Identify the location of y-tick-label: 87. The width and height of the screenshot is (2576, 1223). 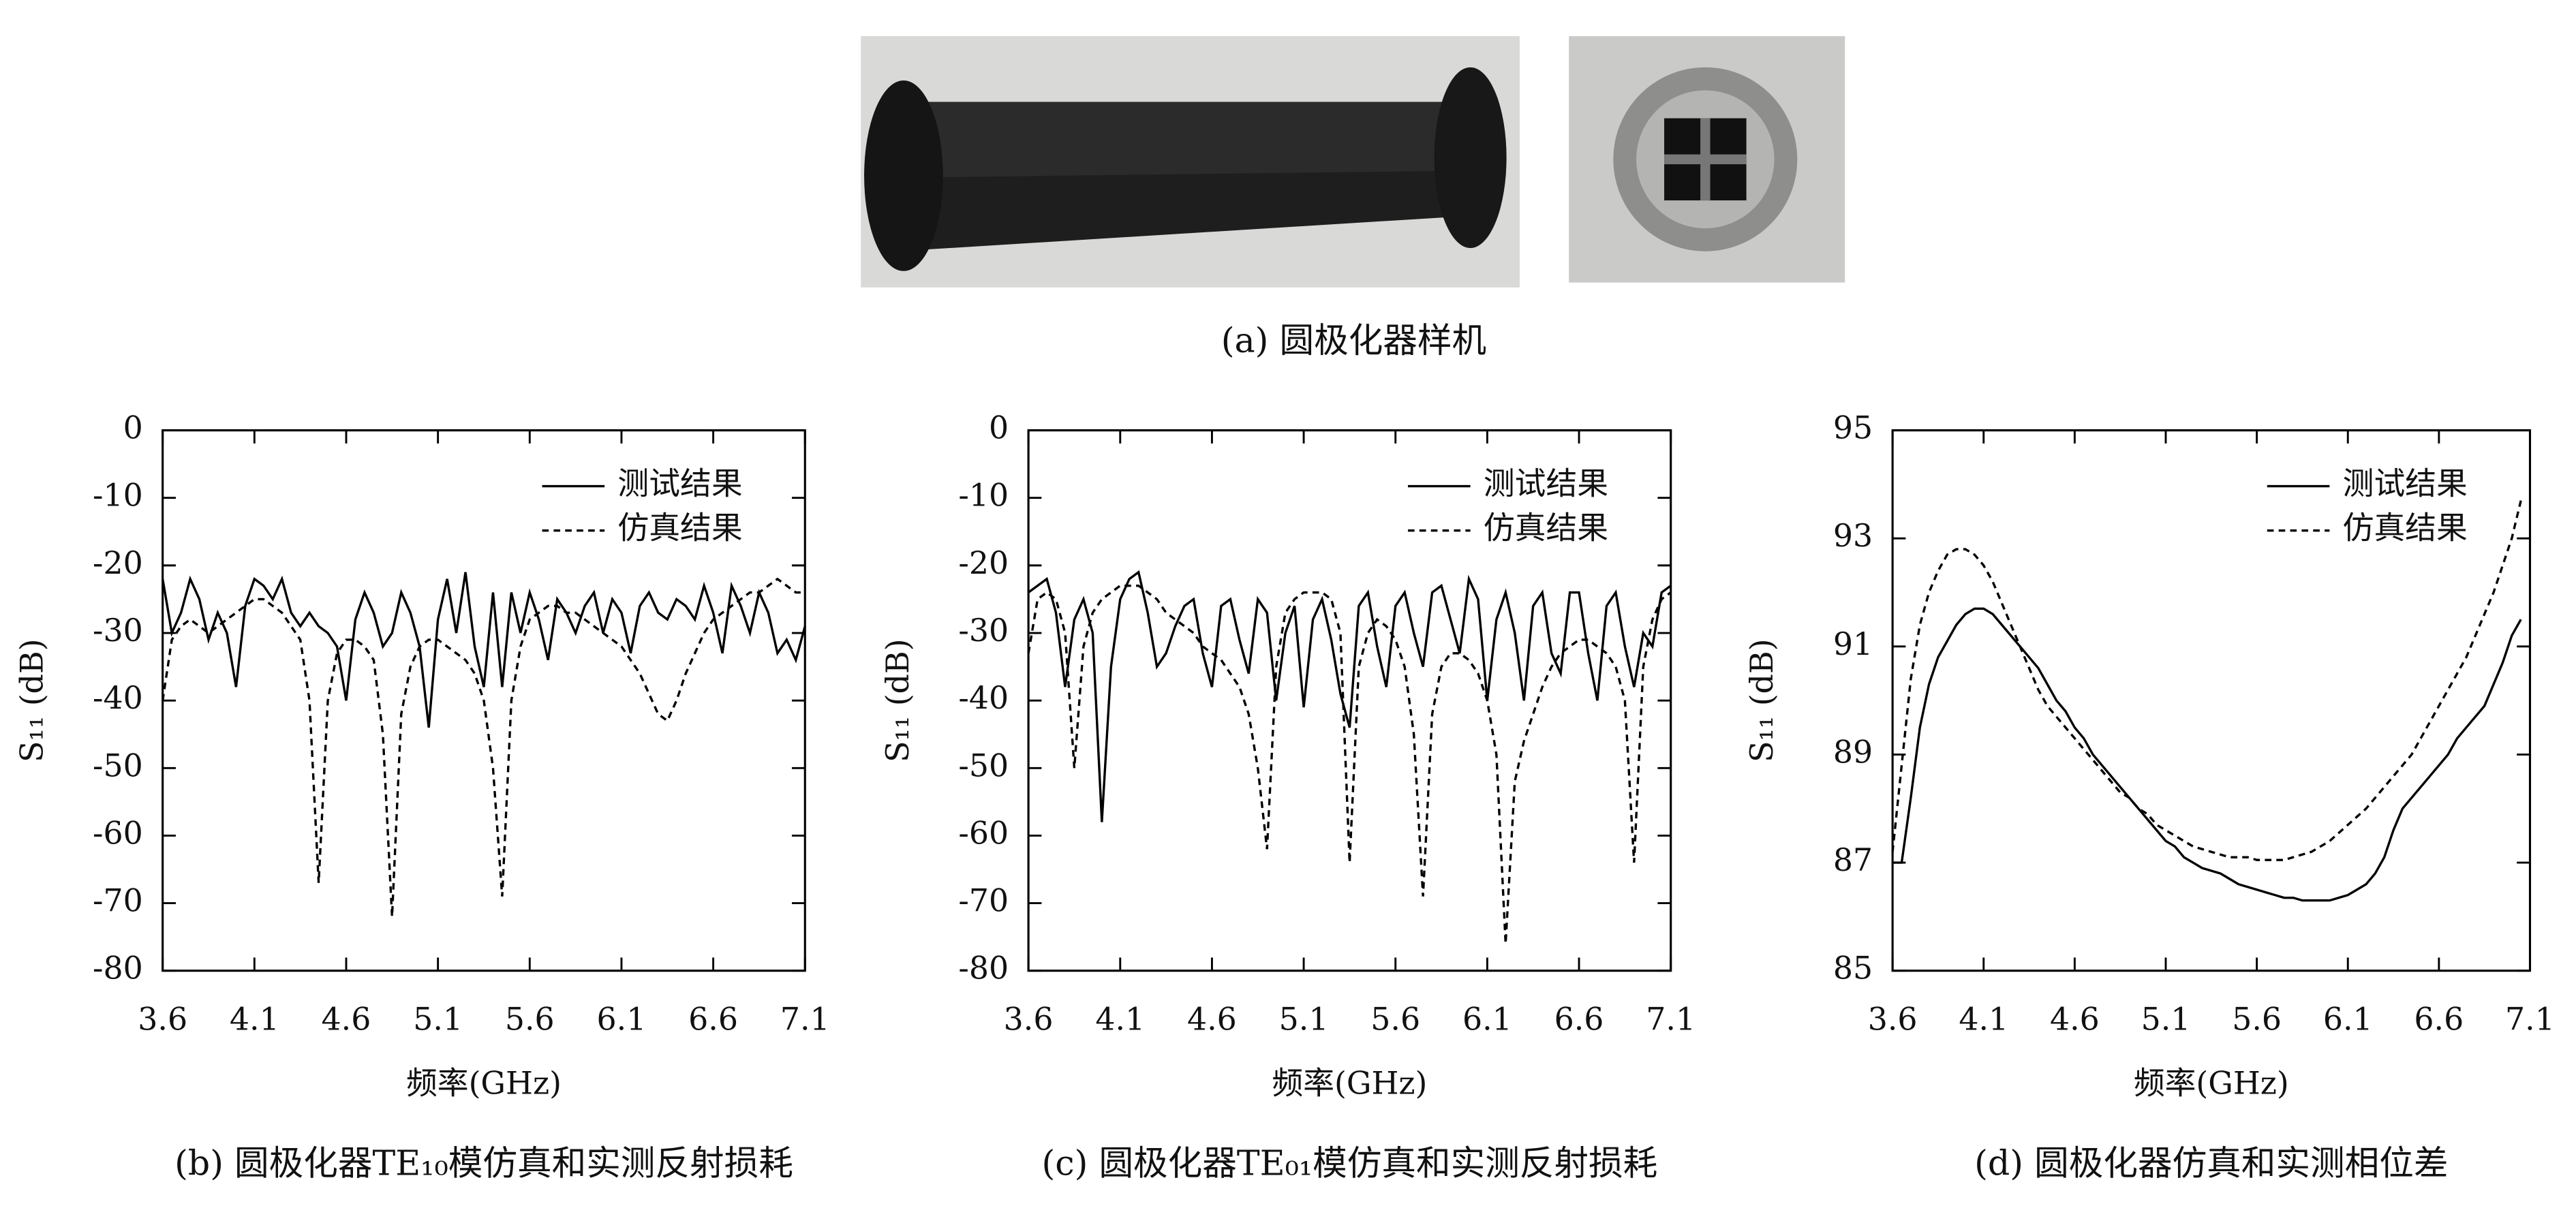
(1853, 859).